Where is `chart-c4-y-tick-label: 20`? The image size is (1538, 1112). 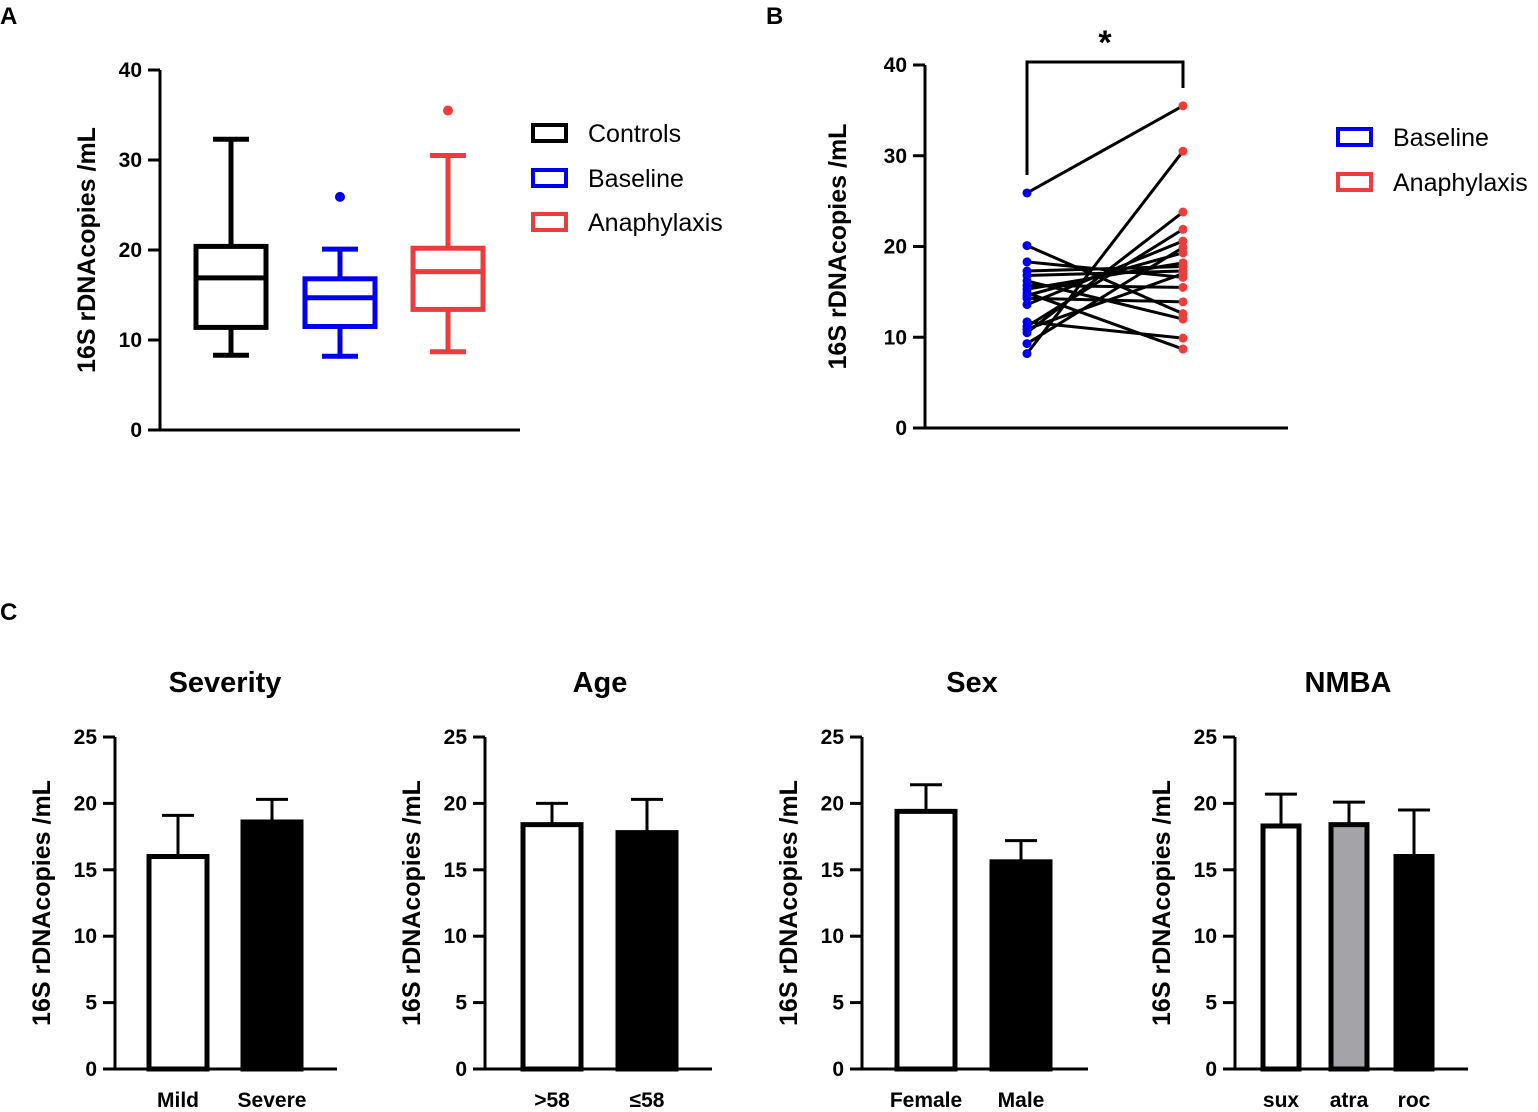 chart-c4-y-tick-label: 20 is located at coordinates (1205, 803).